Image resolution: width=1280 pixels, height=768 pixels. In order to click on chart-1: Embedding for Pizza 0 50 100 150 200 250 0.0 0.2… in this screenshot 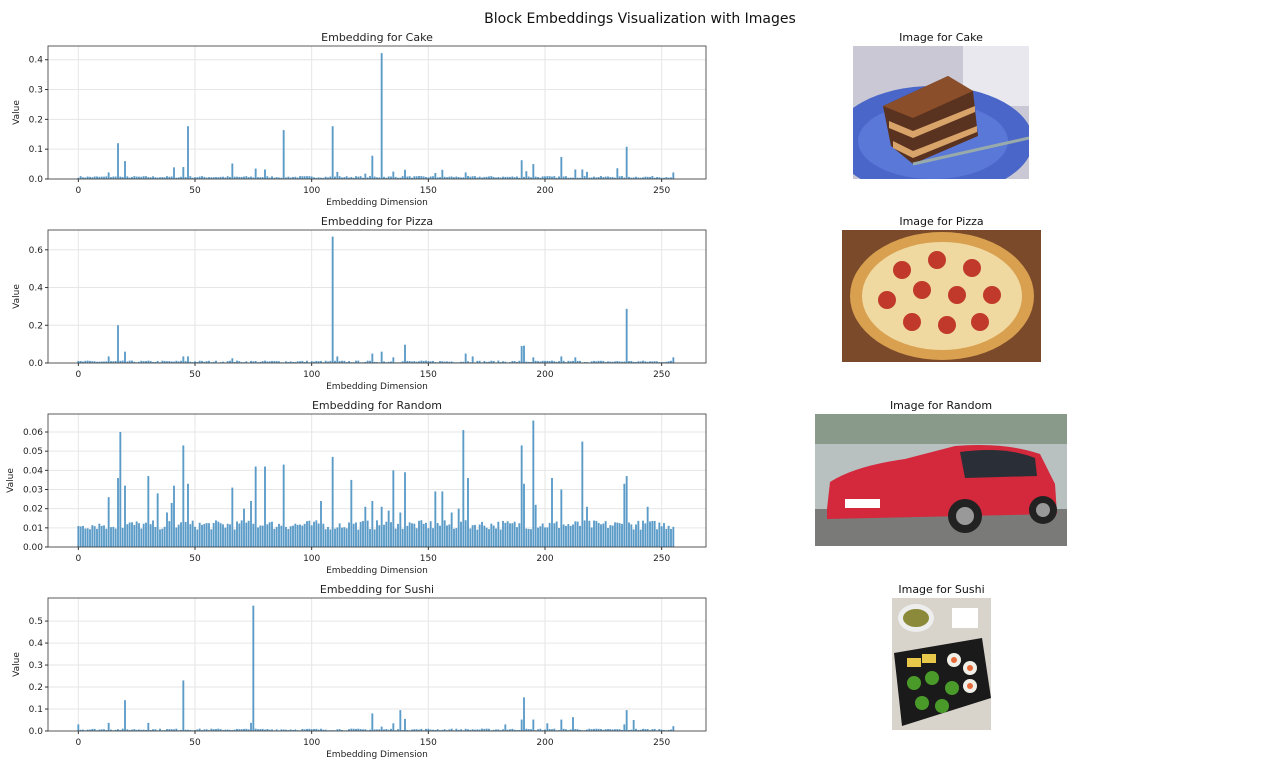, I will do `click(359, 303)`.